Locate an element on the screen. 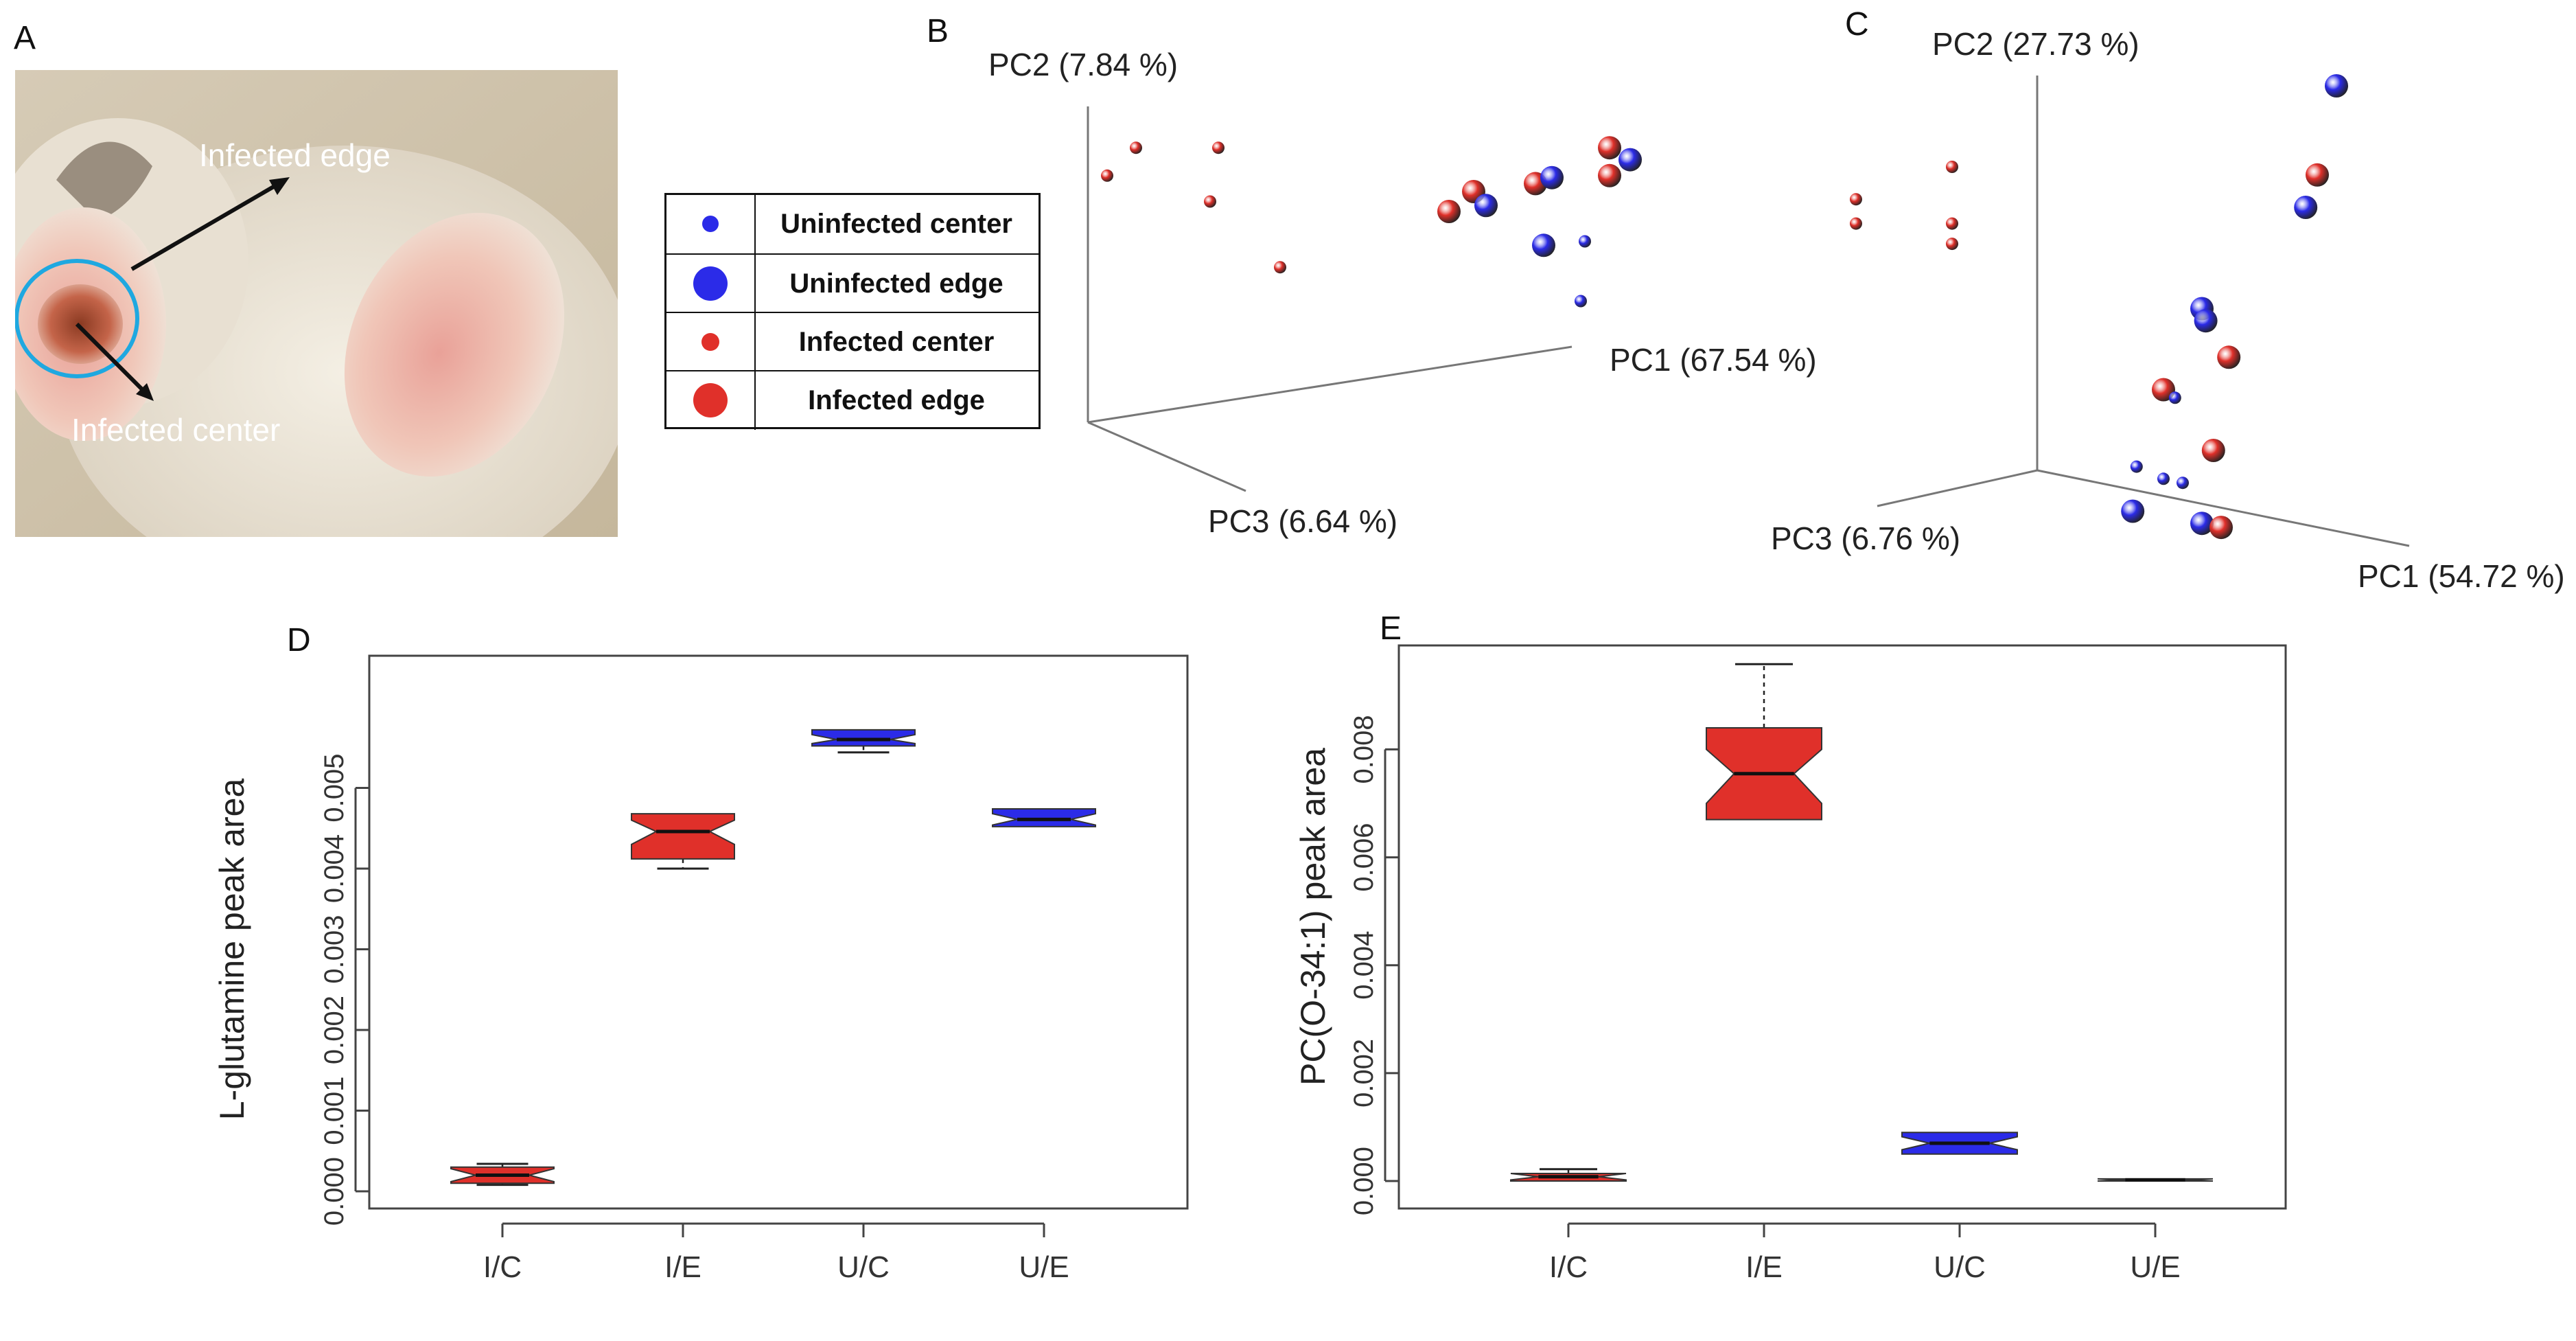 This screenshot has height=1341, width=2576. panel-label-b: B is located at coordinates (938, 31).